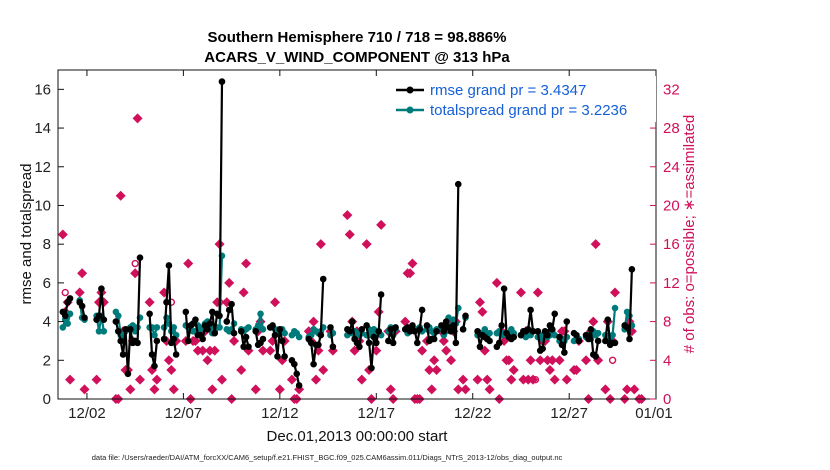 The height and width of the screenshot is (470, 830). I want to click on right-tick-label: 16, so click(671, 244).